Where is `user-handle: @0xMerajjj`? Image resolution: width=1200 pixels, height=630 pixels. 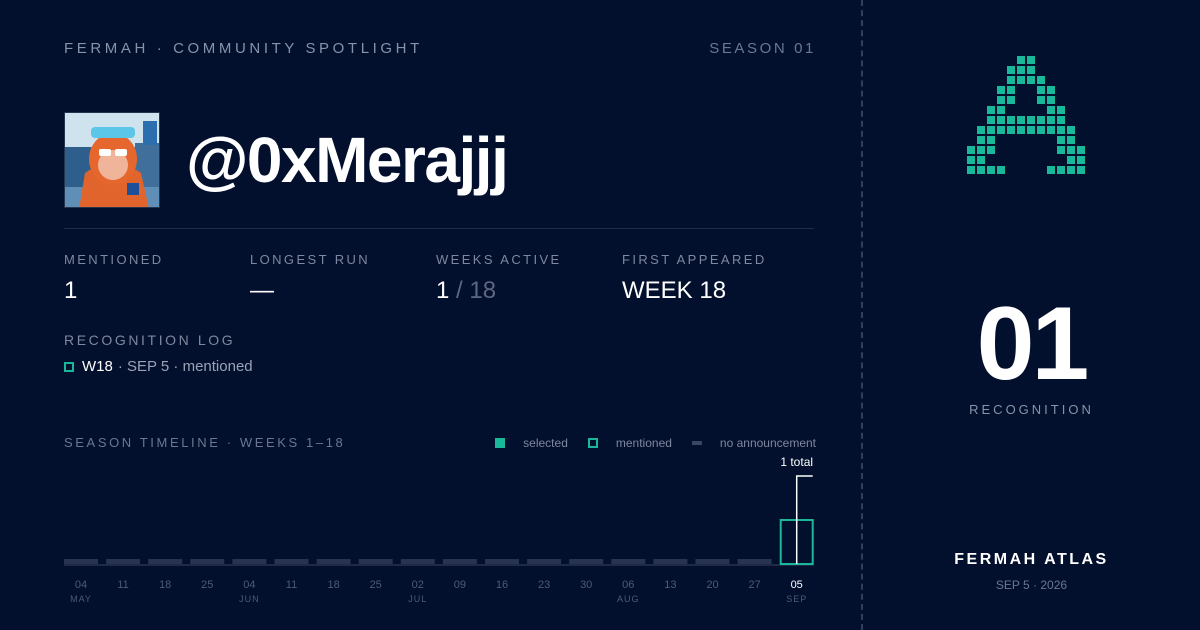
user-handle: @0xMerajjj is located at coordinates (347, 160).